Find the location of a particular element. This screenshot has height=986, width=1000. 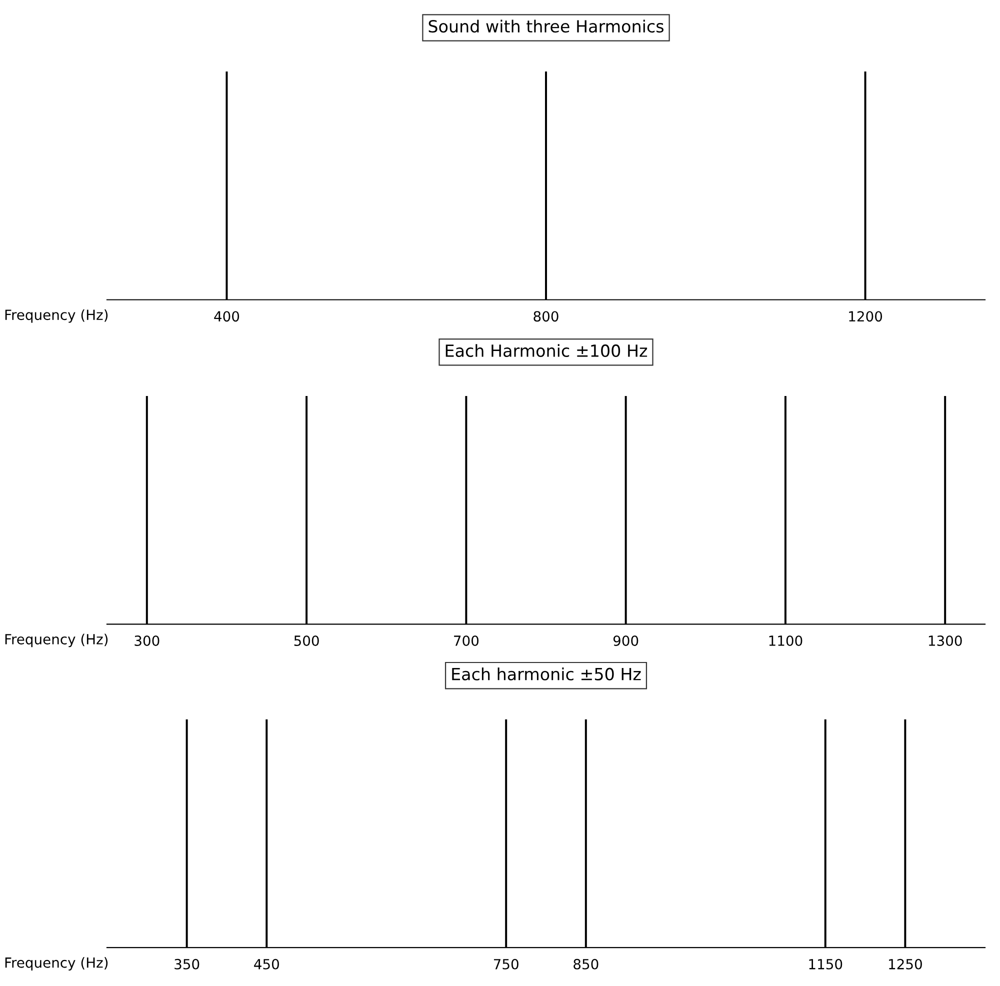

chart-title: Each Harmonic ±100 Hz is located at coordinates (547, 350).